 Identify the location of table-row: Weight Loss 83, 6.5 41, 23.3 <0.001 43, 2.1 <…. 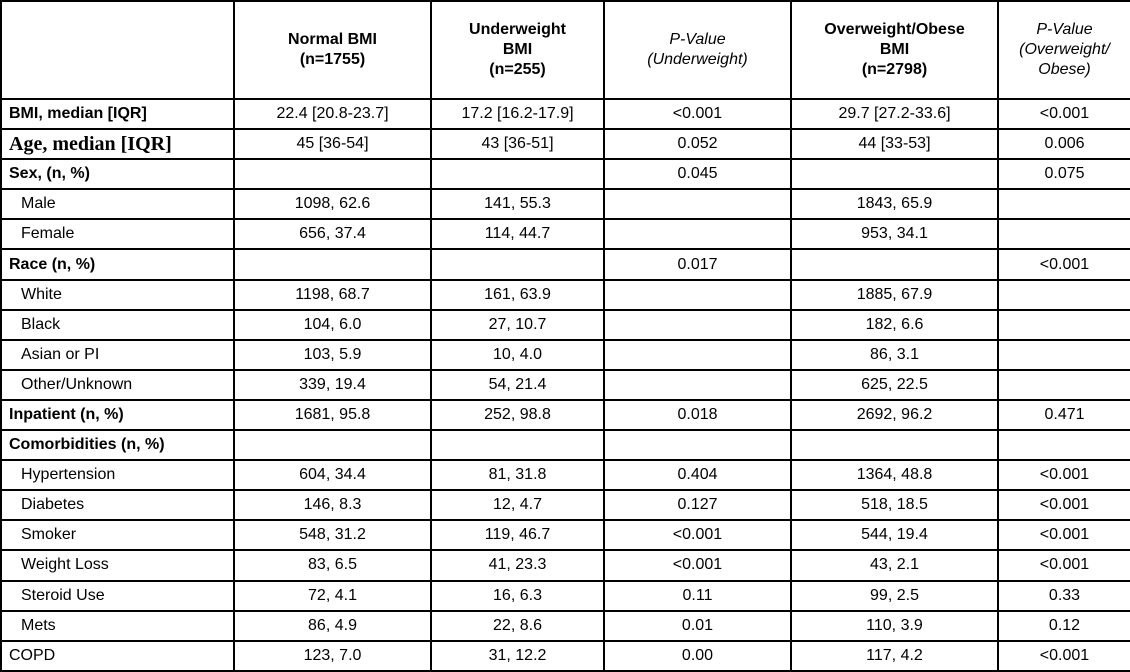
(565, 565).